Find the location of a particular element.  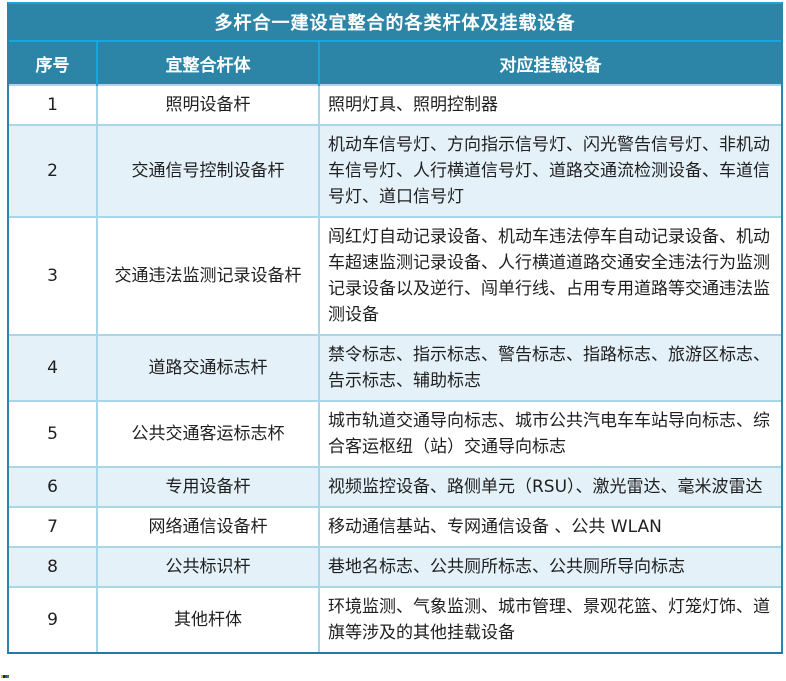

cell-pole: 照明设备杆 is located at coordinates (207, 104).